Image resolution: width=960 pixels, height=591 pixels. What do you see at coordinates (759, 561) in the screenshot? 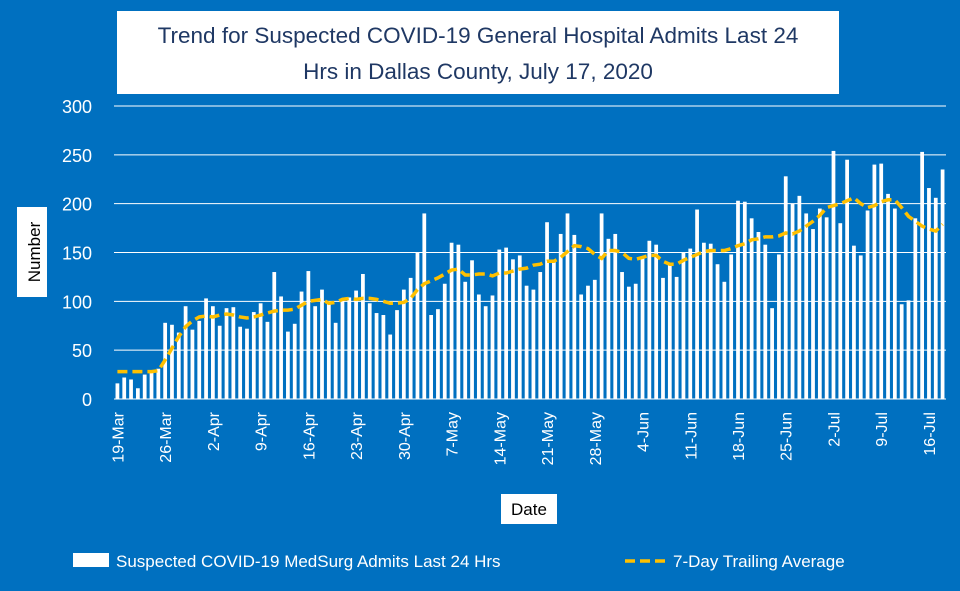
I see `legend-line-label: 7-Day Trailing Average` at bounding box center [759, 561].